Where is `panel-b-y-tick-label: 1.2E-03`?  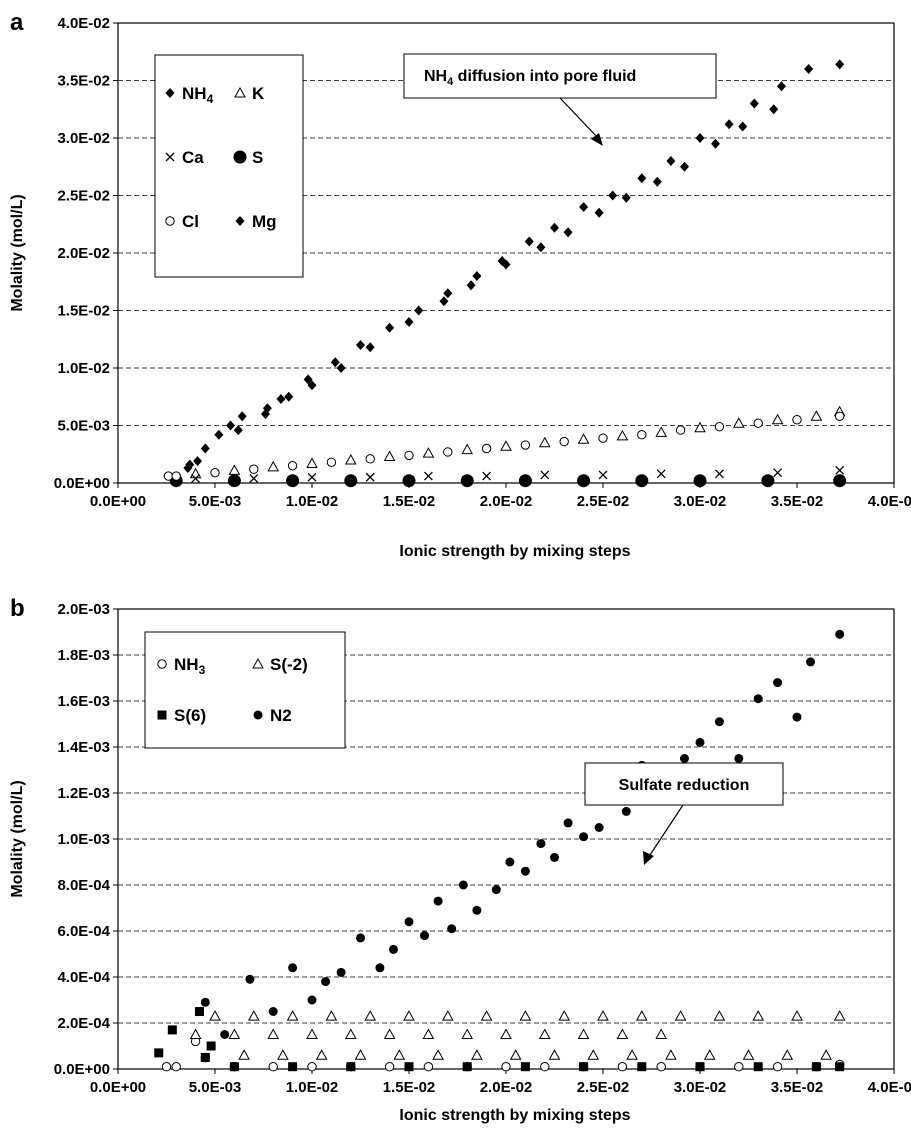
panel-b-y-tick-label: 1.2E-03 is located at coordinates (83, 793).